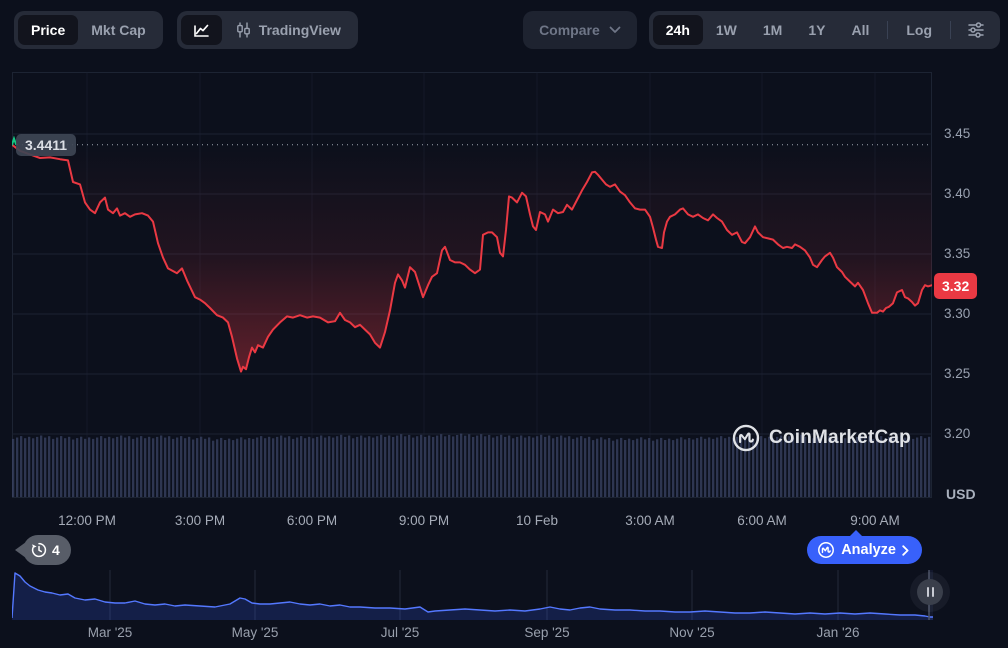  Describe the element at coordinates (875, 520) in the screenshot. I see `x-axis-label: 9:00 AM` at that location.